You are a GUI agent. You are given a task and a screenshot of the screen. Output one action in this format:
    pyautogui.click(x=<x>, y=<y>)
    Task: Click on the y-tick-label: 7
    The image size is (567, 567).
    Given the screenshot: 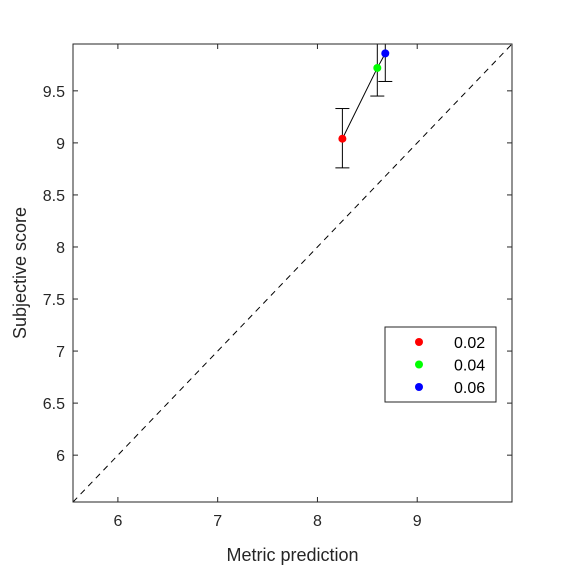 What is the action you would take?
    pyautogui.click(x=60, y=352)
    